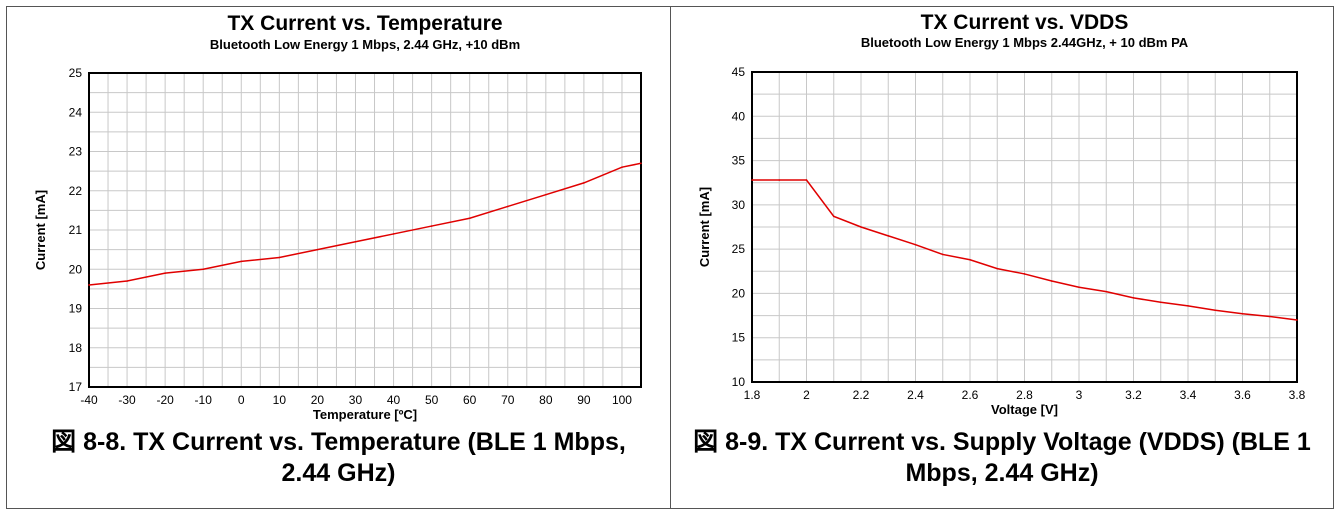 This screenshot has width=1338, height=510. I want to click on x-tick-label: 3, so click(1079, 395).